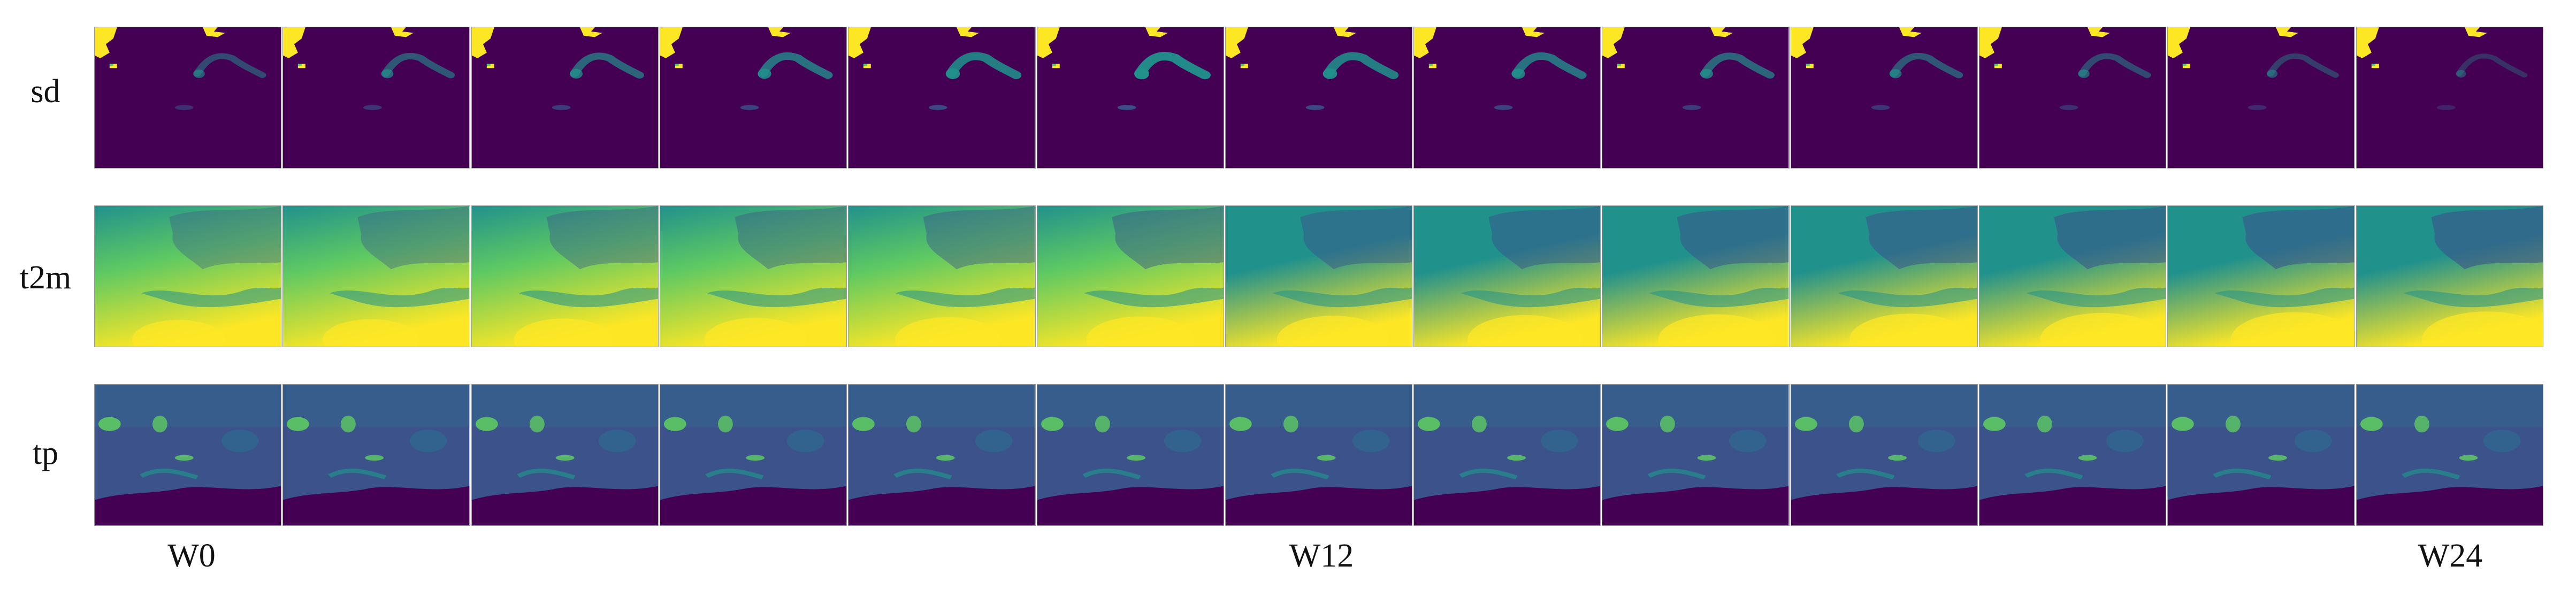 Image resolution: width=2576 pixels, height=589 pixels. Describe the element at coordinates (191, 556) in the screenshot. I see `week-label-w0: W0` at that location.